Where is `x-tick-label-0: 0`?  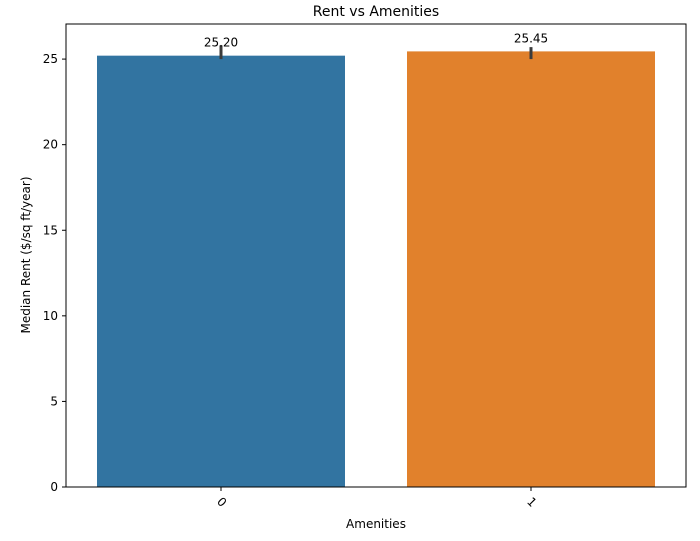 x-tick-label-0: 0 is located at coordinates (221, 502).